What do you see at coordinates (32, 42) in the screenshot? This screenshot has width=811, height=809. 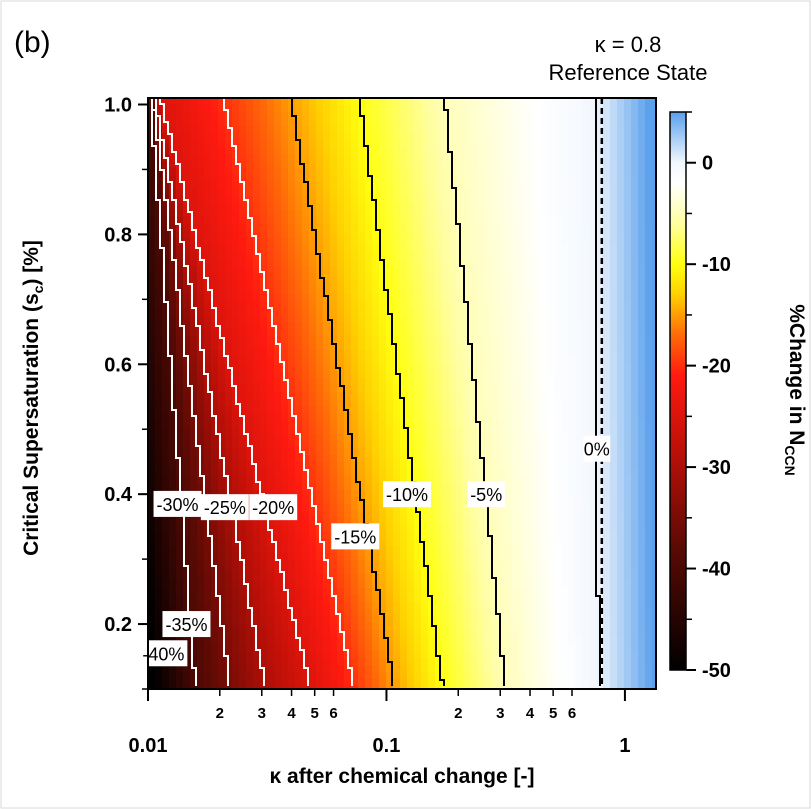 I see `panel-label: (b)` at bounding box center [32, 42].